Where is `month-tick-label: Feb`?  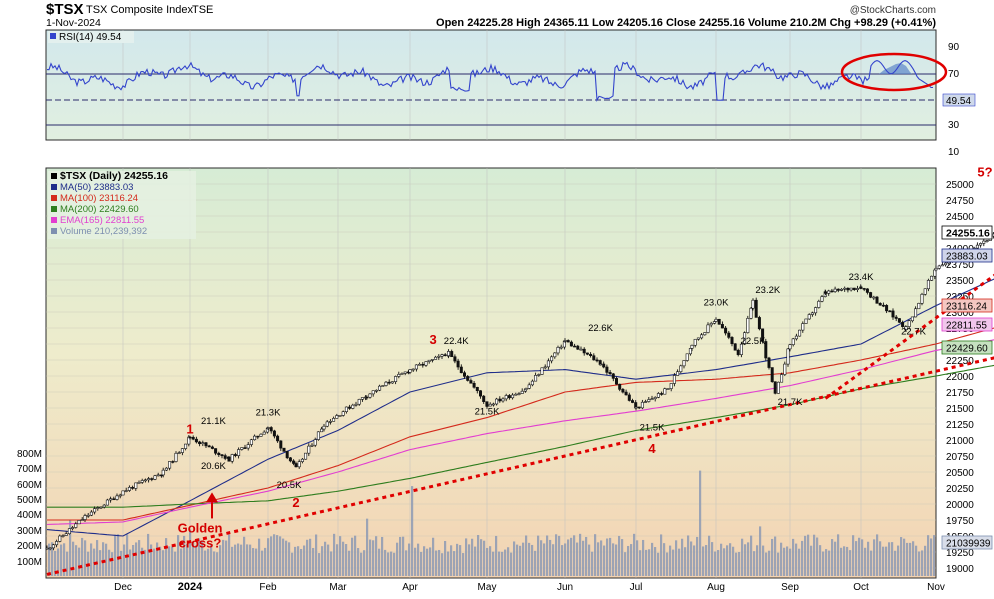 month-tick-label: Feb is located at coordinates (268, 587).